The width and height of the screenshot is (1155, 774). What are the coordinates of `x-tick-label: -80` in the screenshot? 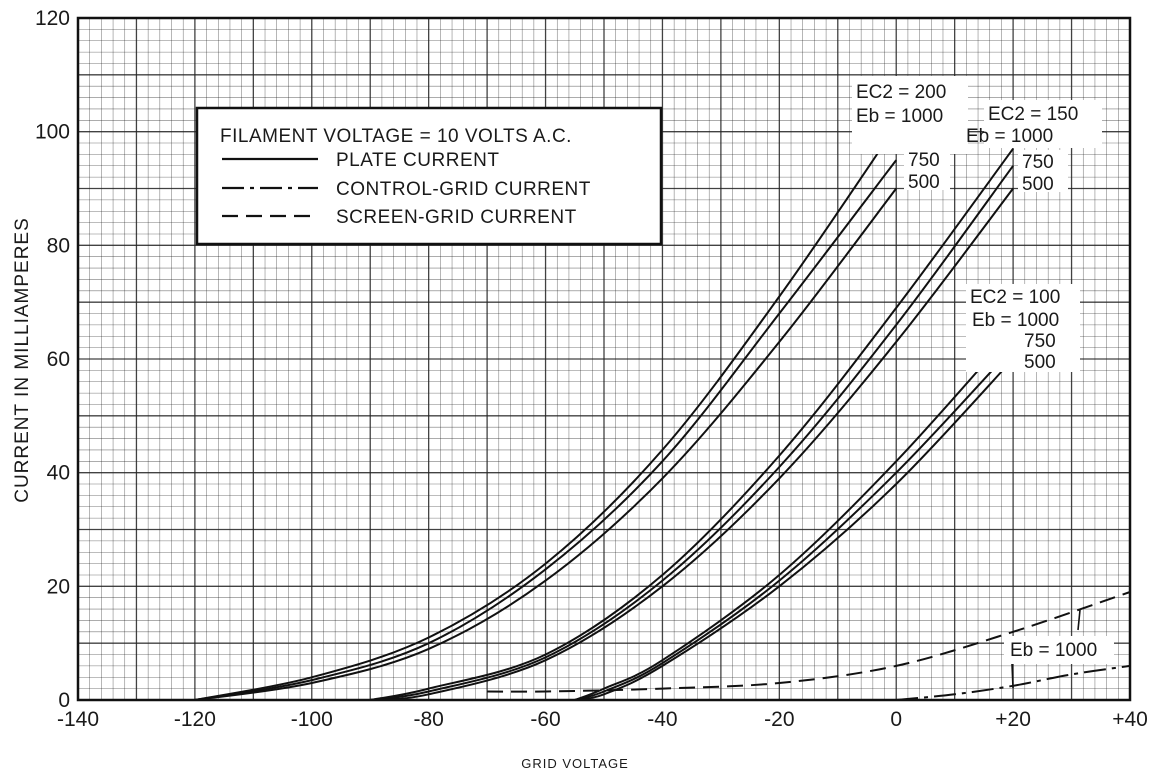 It's located at (428, 719).